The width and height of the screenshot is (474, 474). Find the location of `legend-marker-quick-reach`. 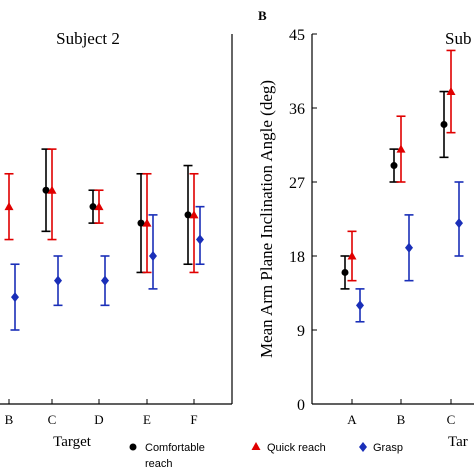

legend-marker-quick-reach is located at coordinates (256, 446).